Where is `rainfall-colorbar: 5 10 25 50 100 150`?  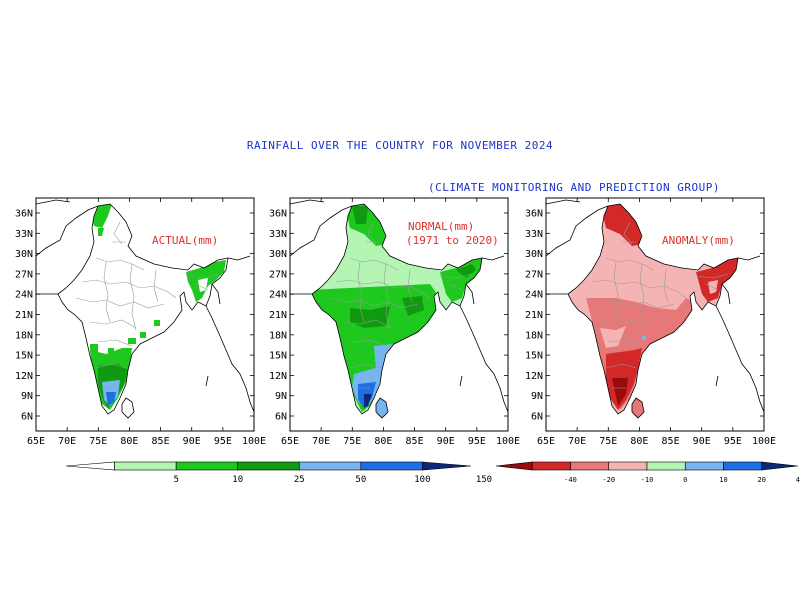
rainfall-colorbar: 5 10 25 50 100 150 is located at coordinates (278, 473).